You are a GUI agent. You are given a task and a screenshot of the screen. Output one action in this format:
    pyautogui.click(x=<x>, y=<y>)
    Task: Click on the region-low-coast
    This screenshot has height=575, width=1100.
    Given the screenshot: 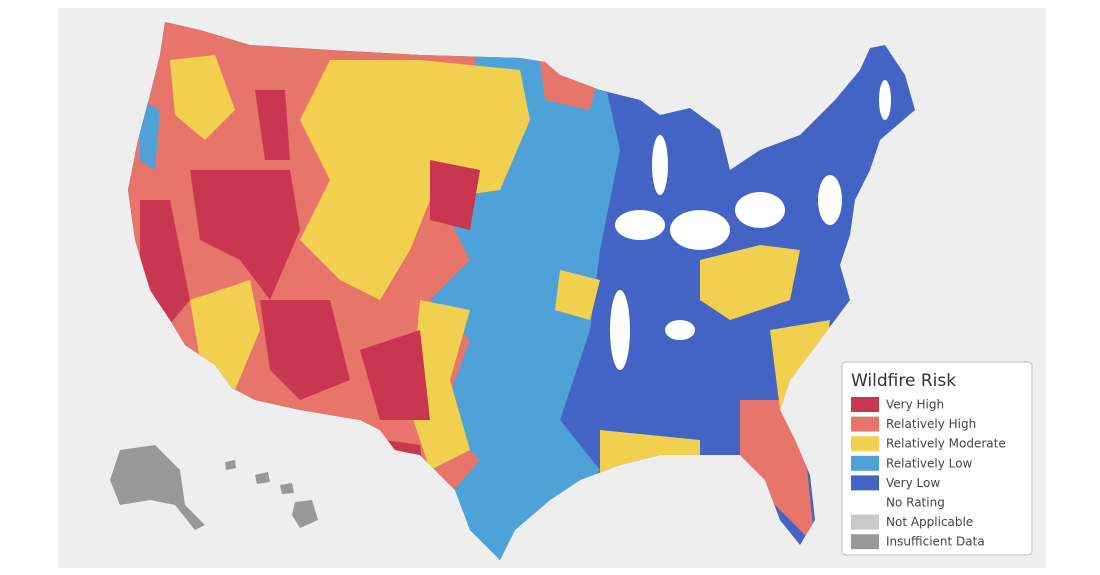 What is the action you would take?
    pyautogui.click(x=150, y=135)
    